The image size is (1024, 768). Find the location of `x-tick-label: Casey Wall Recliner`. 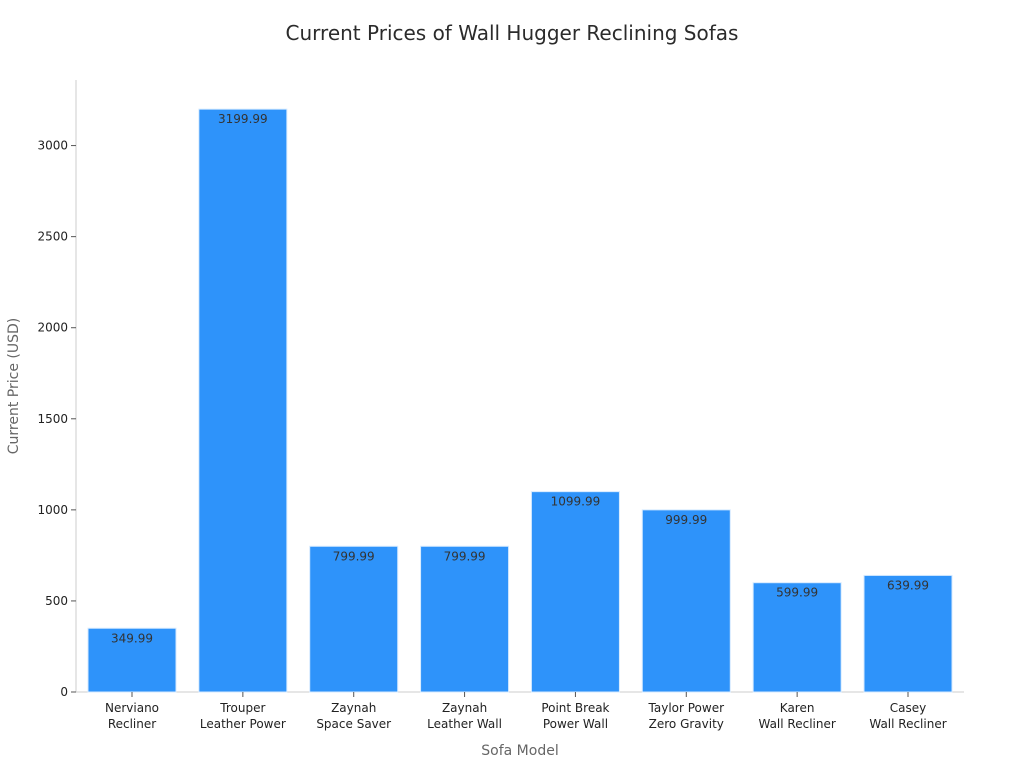

x-tick-label: Casey Wall Recliner is located at coordinates (907, 716).